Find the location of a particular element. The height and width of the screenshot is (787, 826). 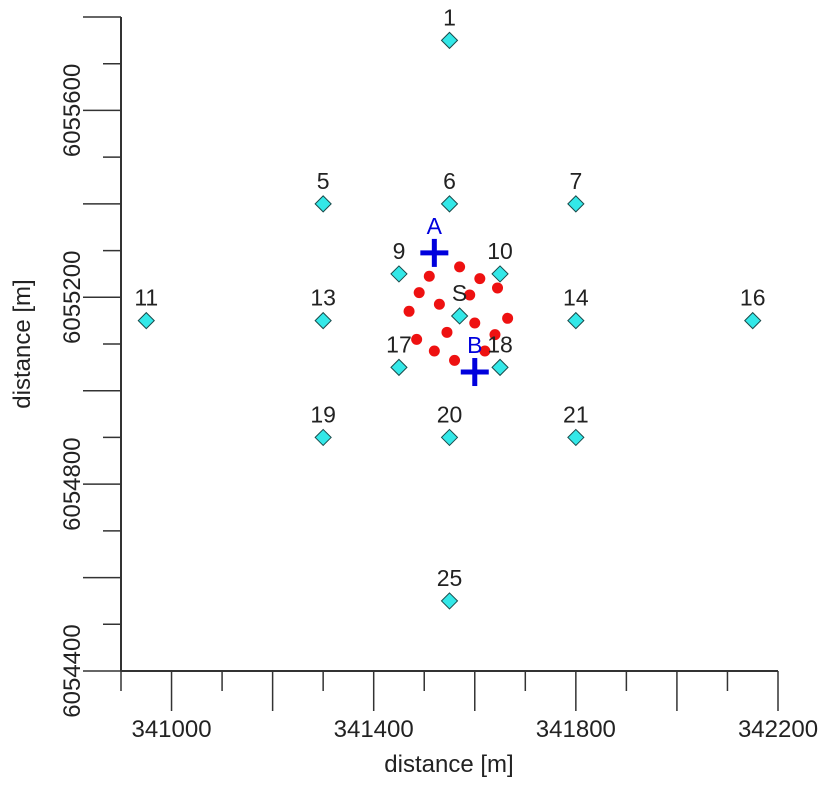

point-label: 17 is located at coordinates (399, 344).